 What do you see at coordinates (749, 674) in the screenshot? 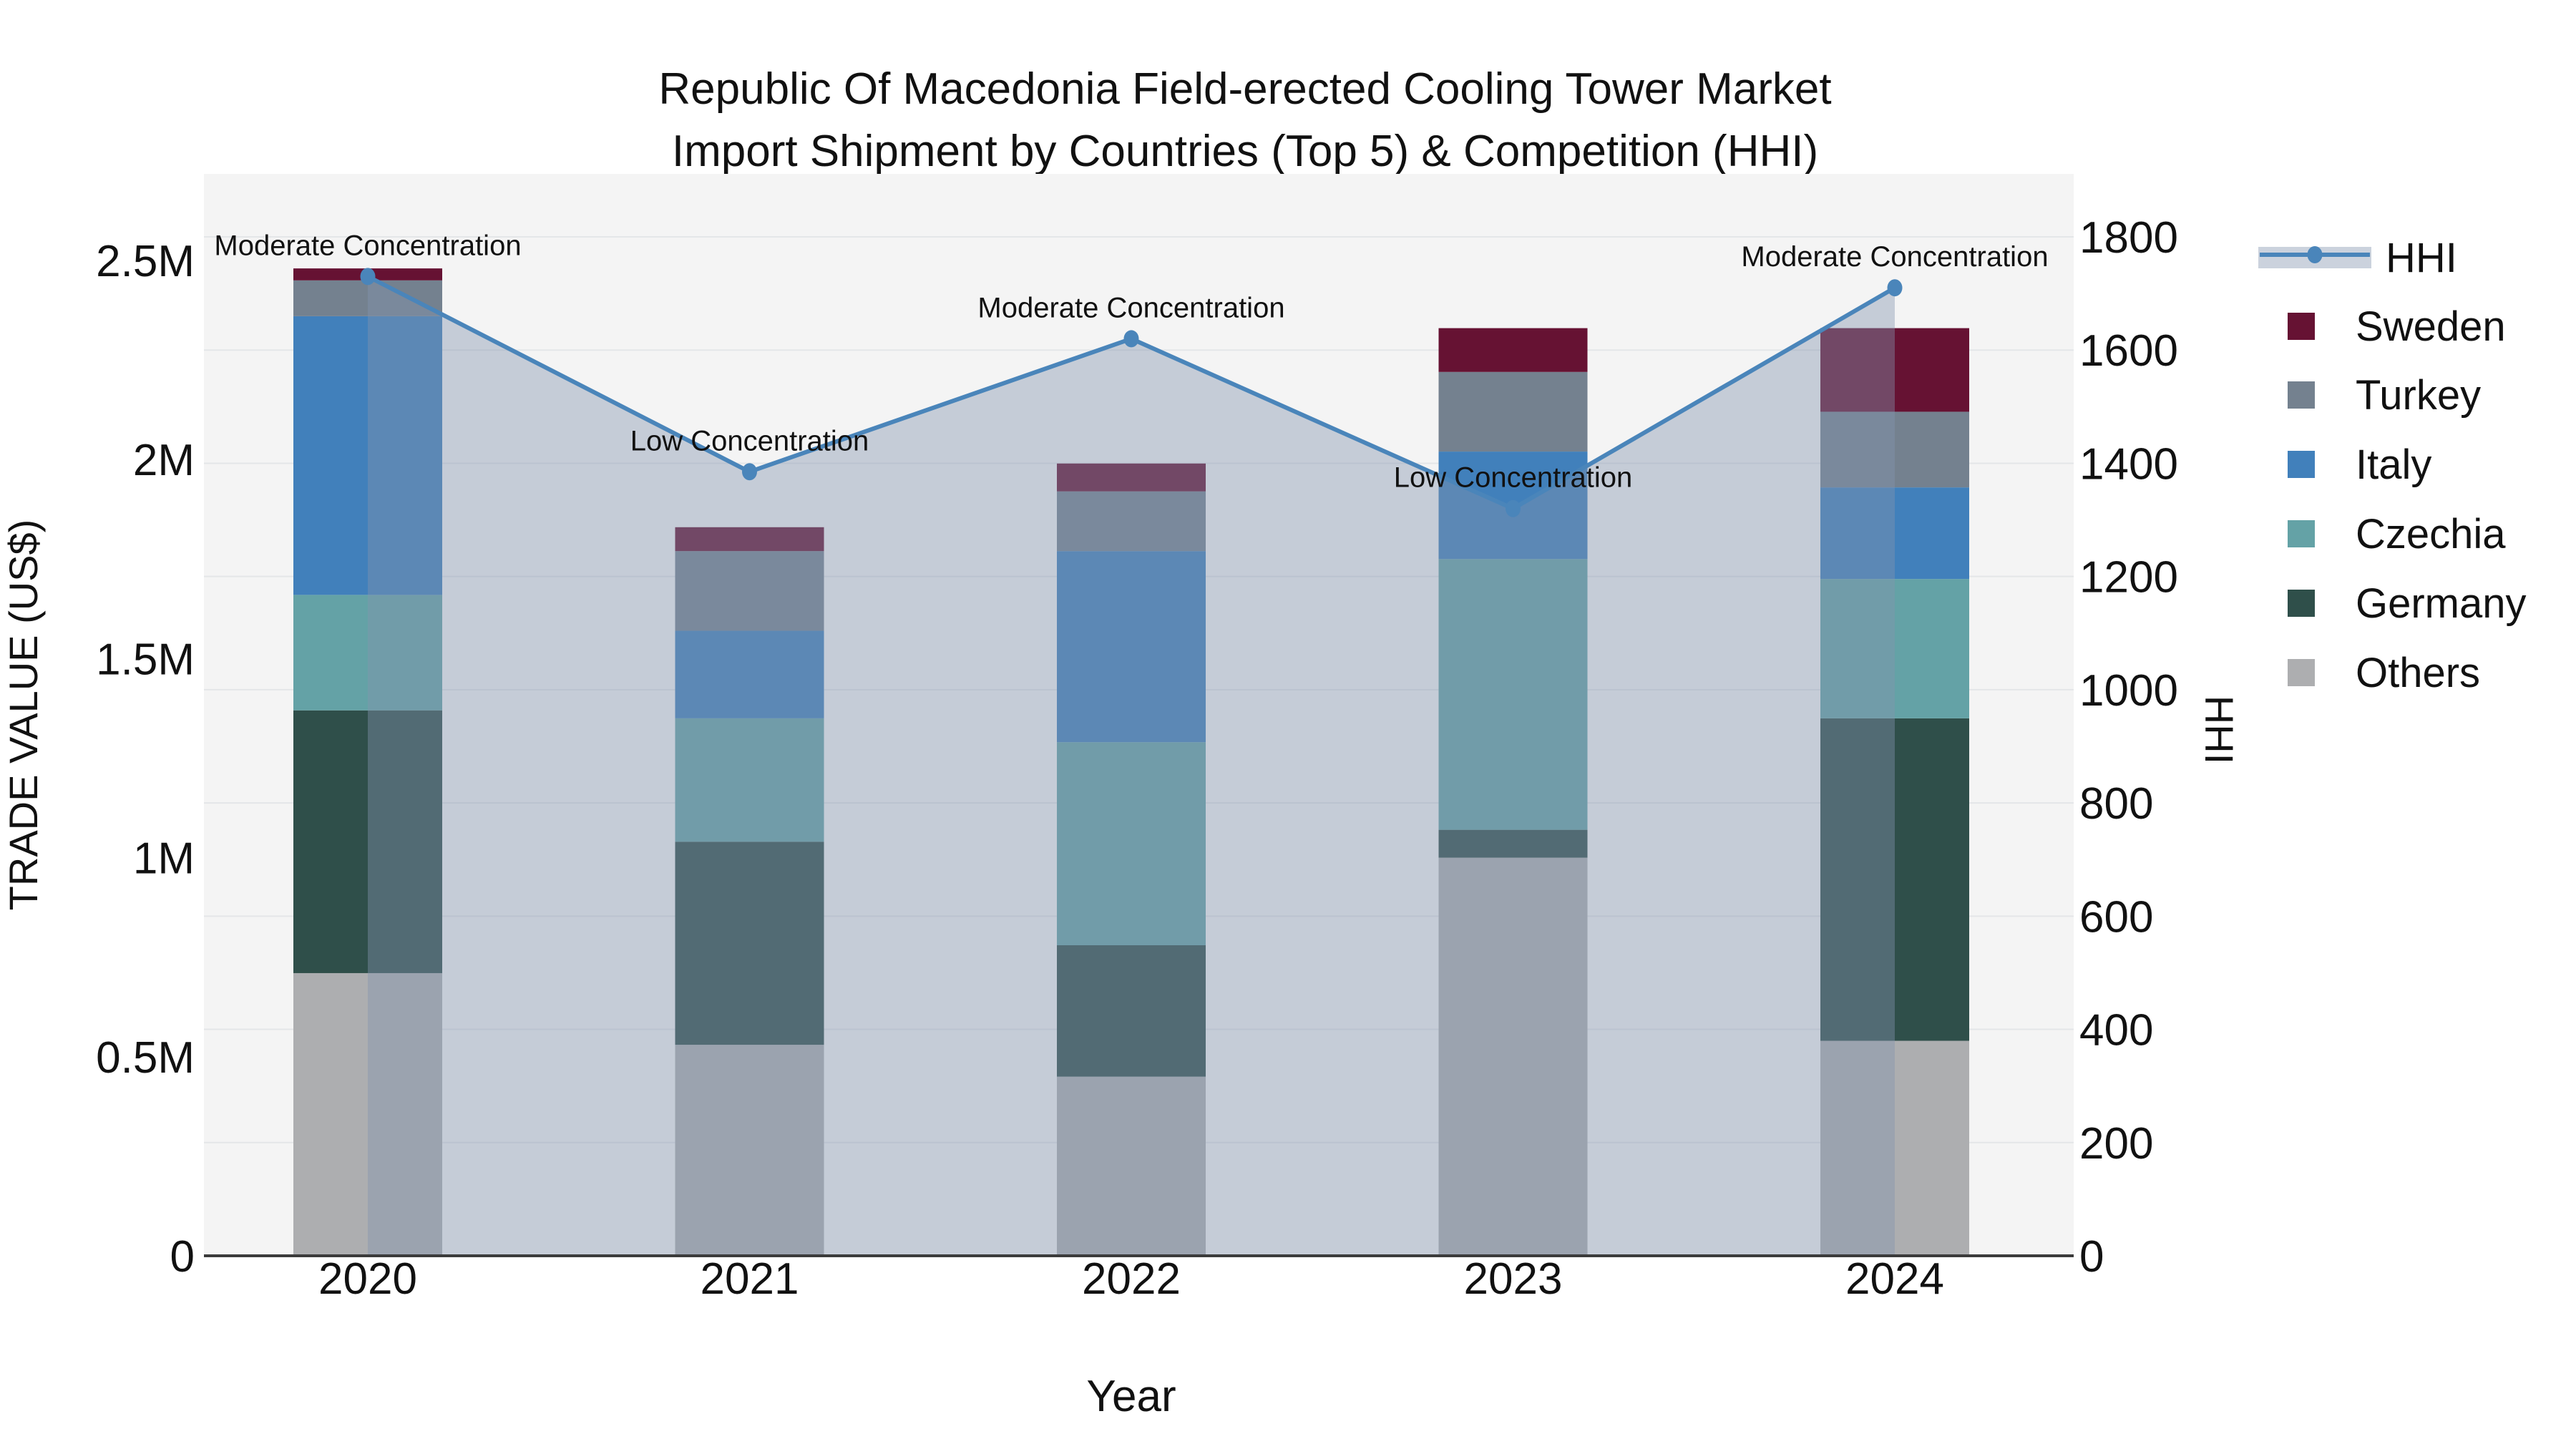
I see `bar-segment-italy-2021` at bounding box center [749, 674].